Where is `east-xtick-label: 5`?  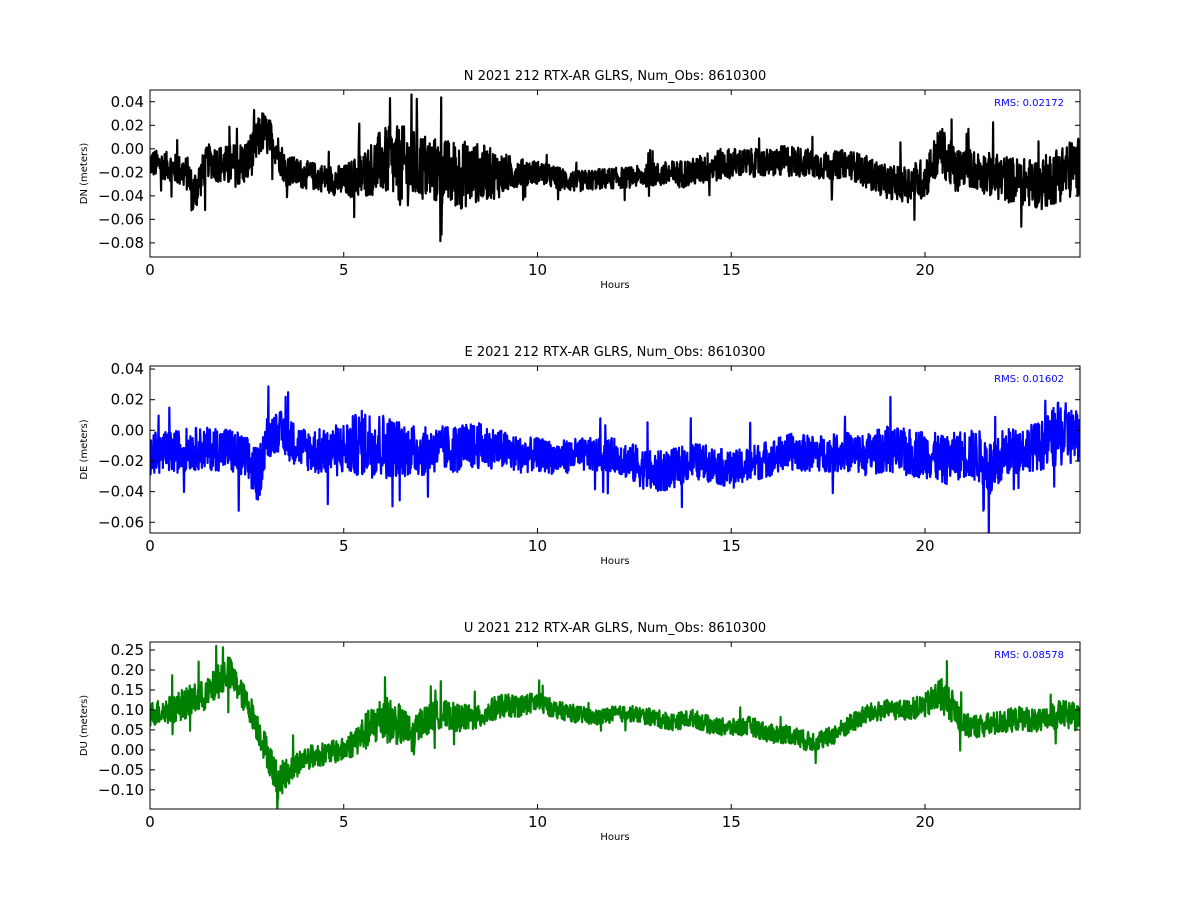 east-xtick-label: 5 is located at coordinates (344, 546).